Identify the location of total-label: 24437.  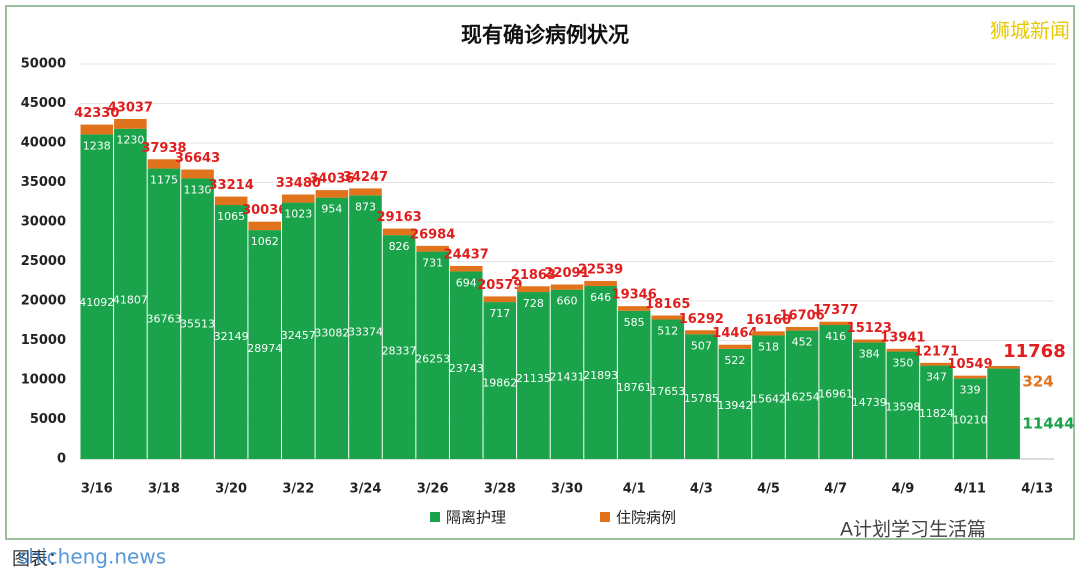
(466, 254).